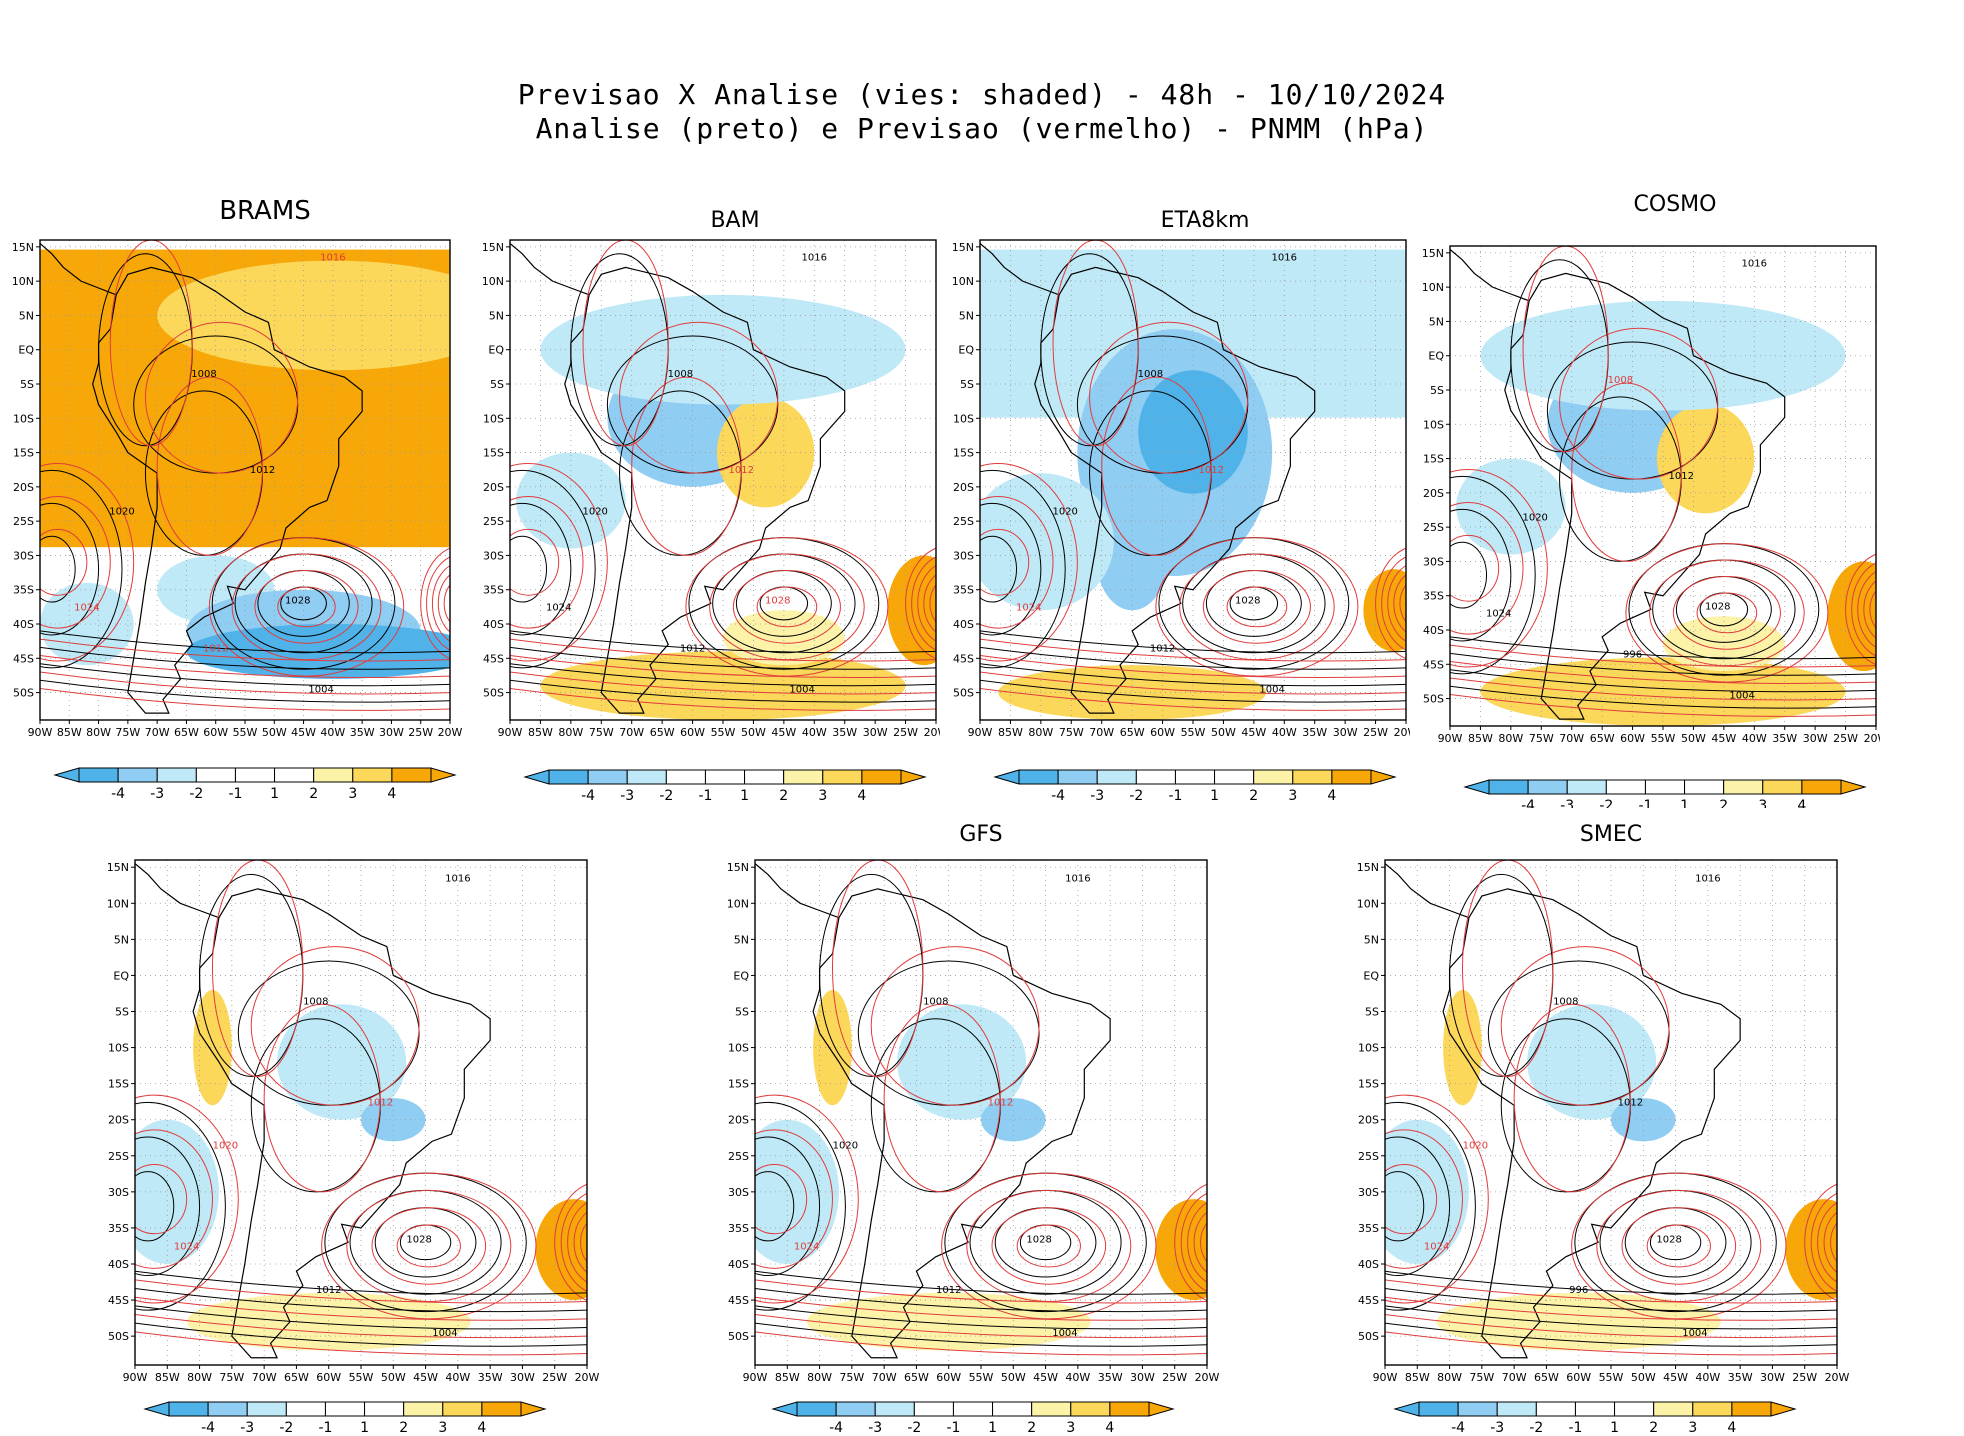 This screenshot has width=1964, height=1436. I want to click on lat-tick-label: 5N, so click(496, 315).